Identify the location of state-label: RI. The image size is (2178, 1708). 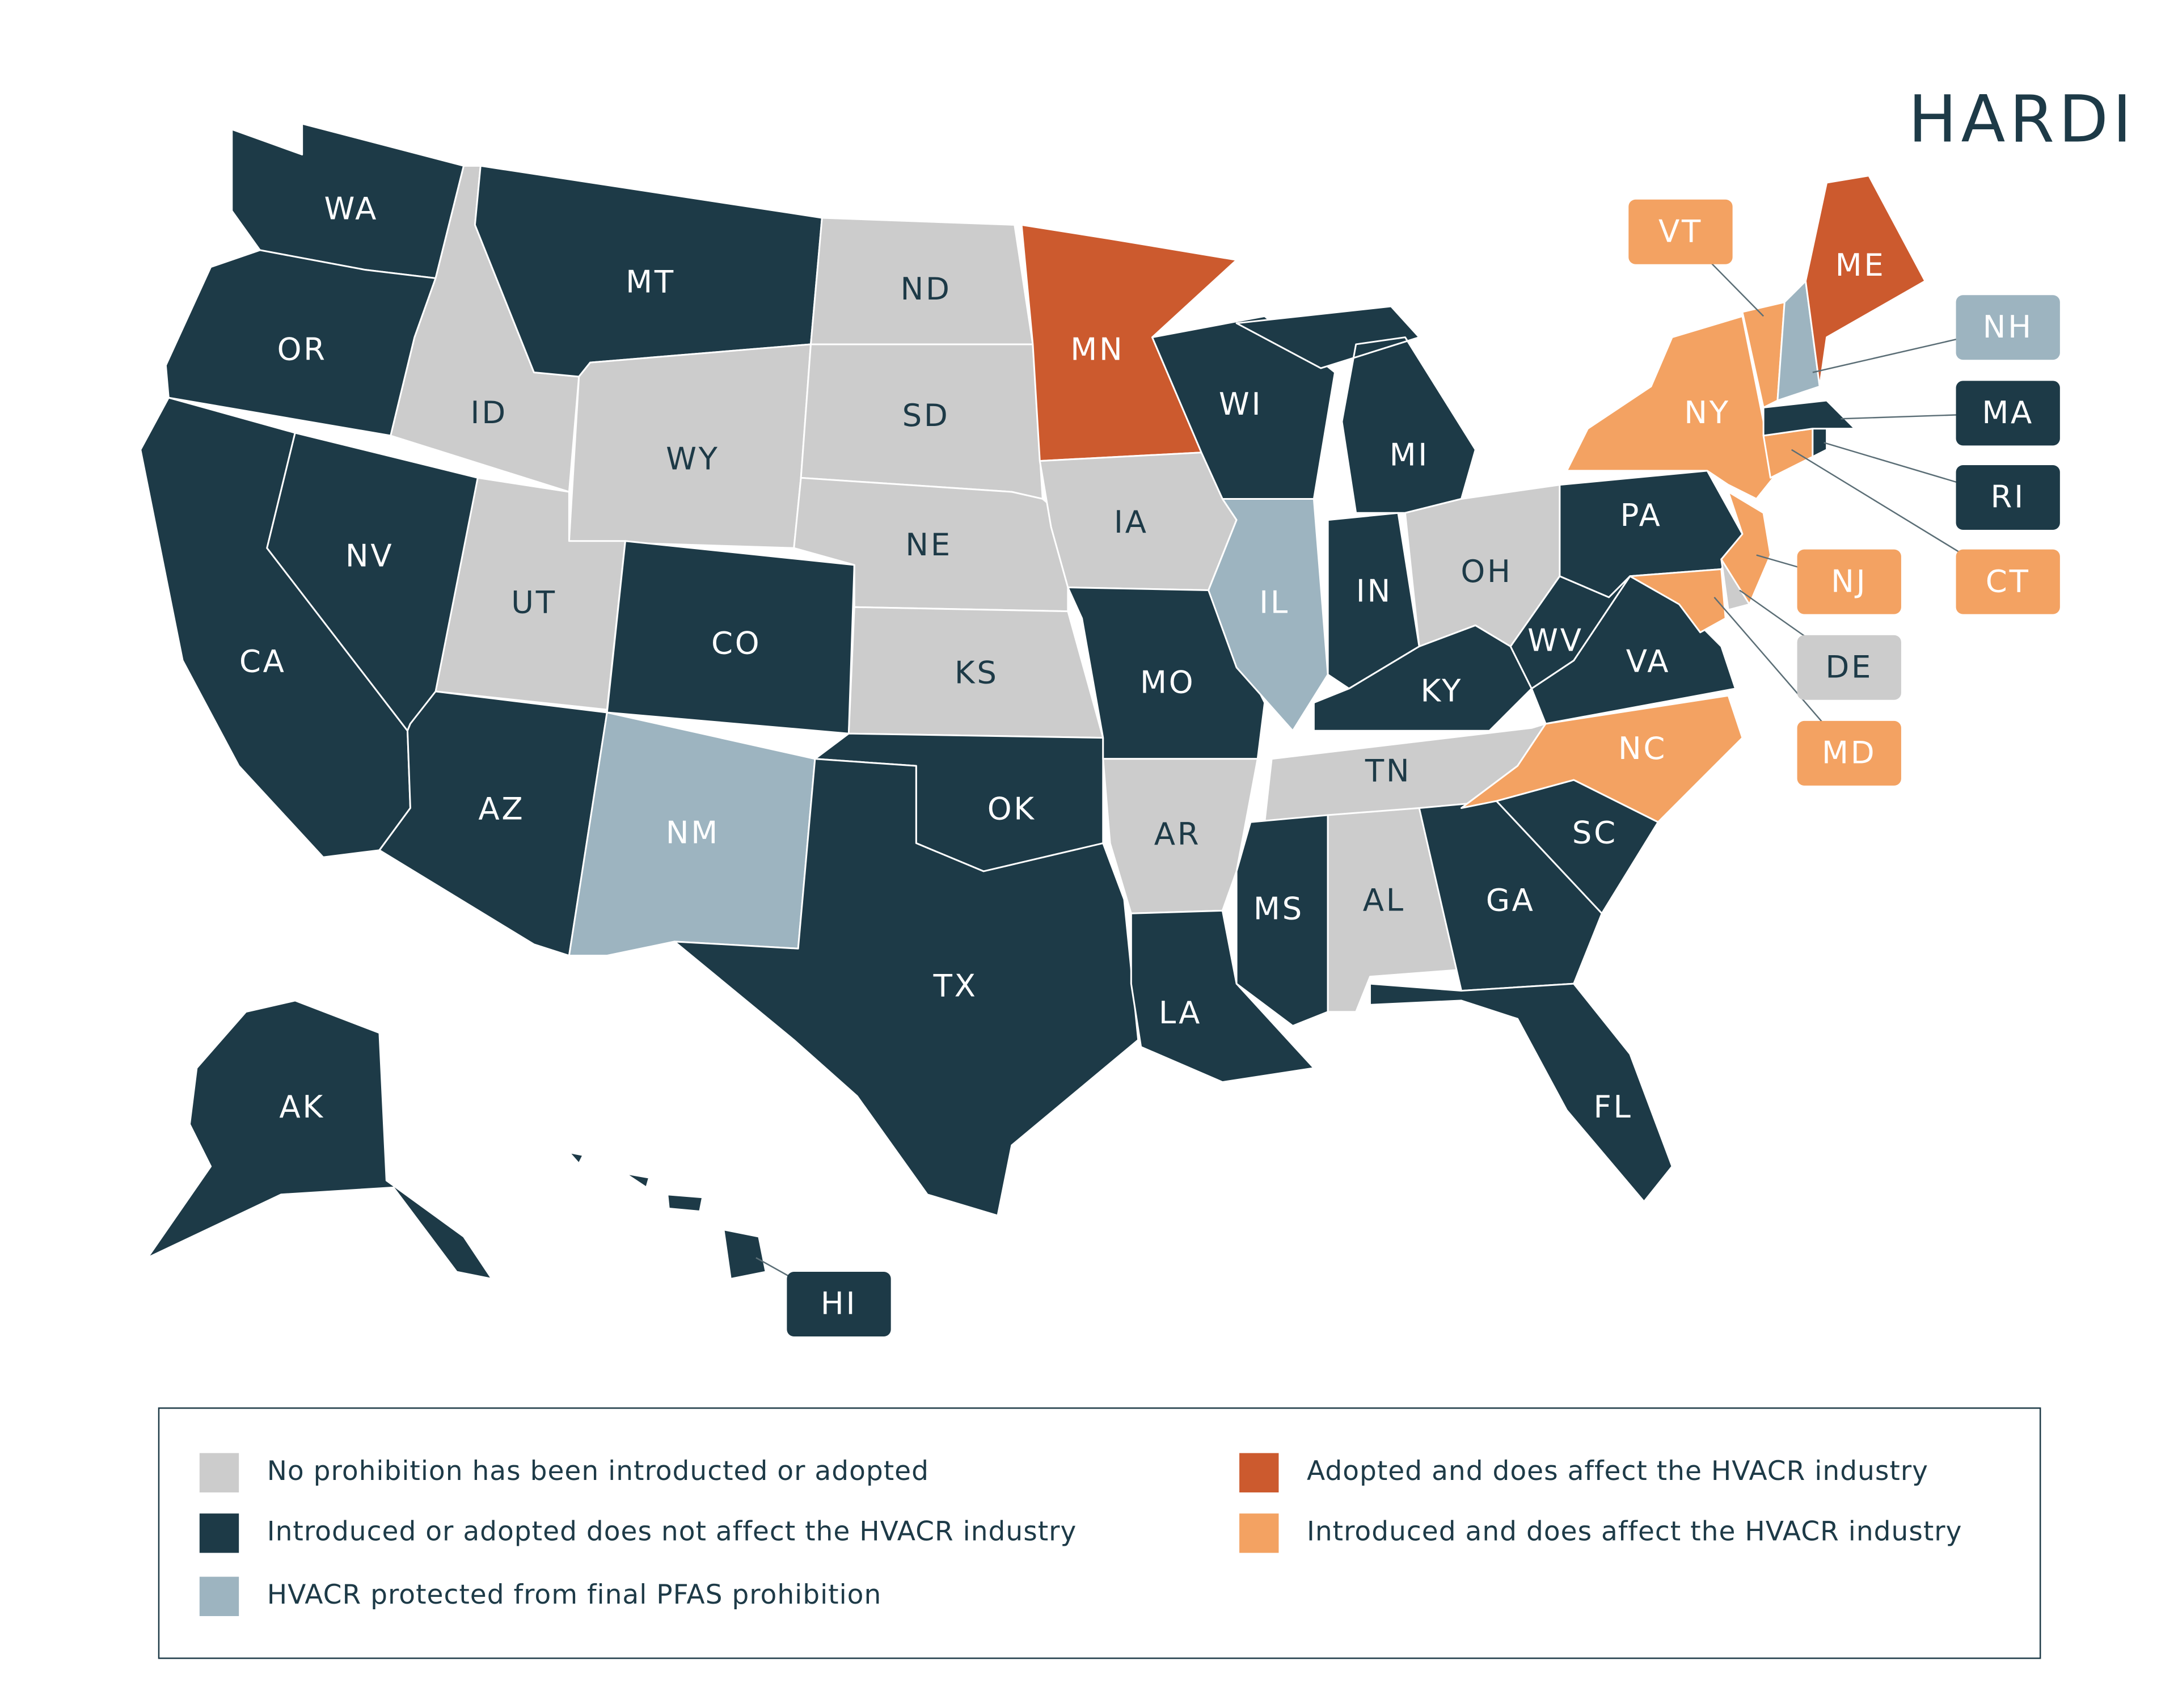
(2008, 497).